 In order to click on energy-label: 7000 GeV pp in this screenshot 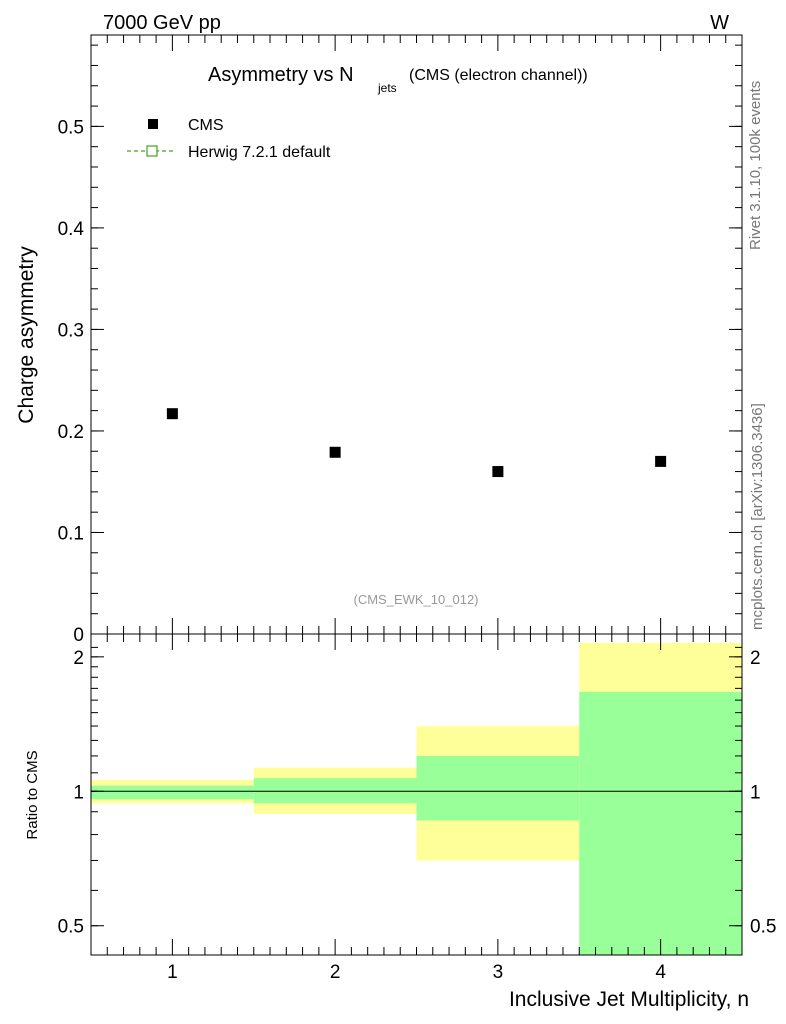, I will do `click(162, 23)`.